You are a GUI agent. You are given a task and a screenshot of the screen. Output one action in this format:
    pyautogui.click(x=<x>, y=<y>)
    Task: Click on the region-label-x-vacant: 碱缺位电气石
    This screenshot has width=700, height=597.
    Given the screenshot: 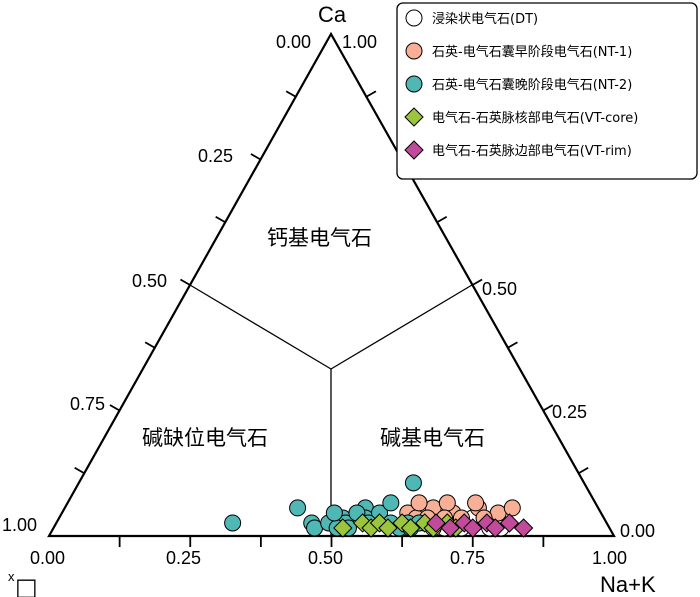 What is the action you would take?
    pyautogui.click(x=205, y=438)
    